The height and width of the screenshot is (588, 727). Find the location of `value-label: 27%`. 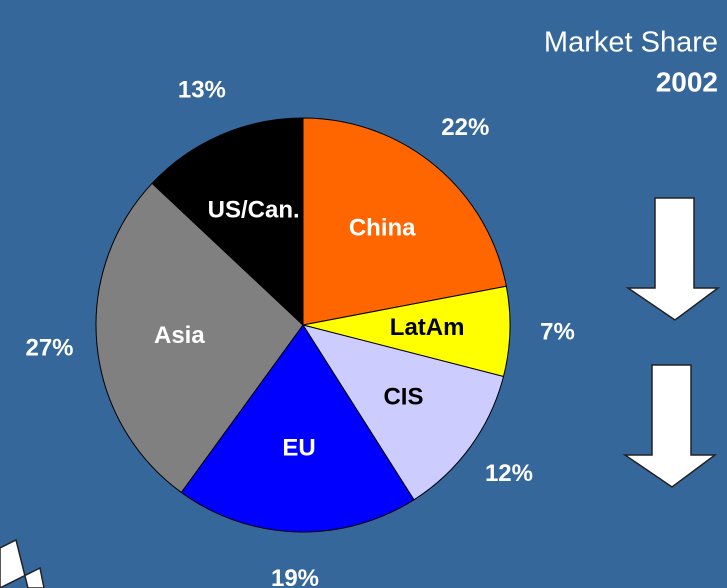

value-label: 27% is located at coordinates (49, 347).